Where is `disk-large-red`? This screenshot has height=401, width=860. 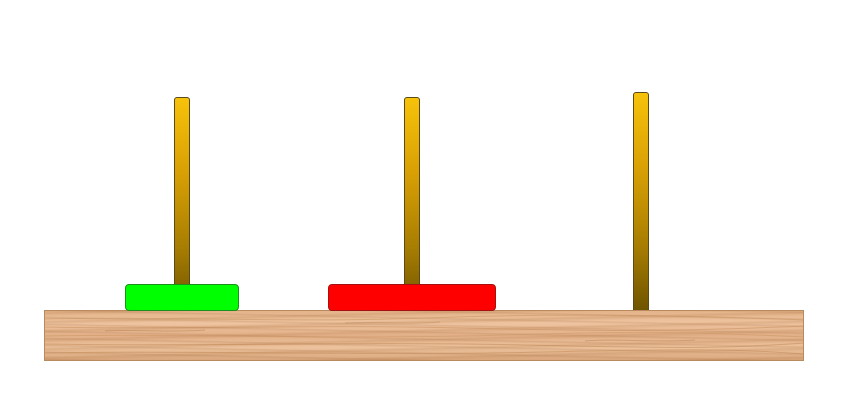 disk-large-red is located at coordinates (412, 297).